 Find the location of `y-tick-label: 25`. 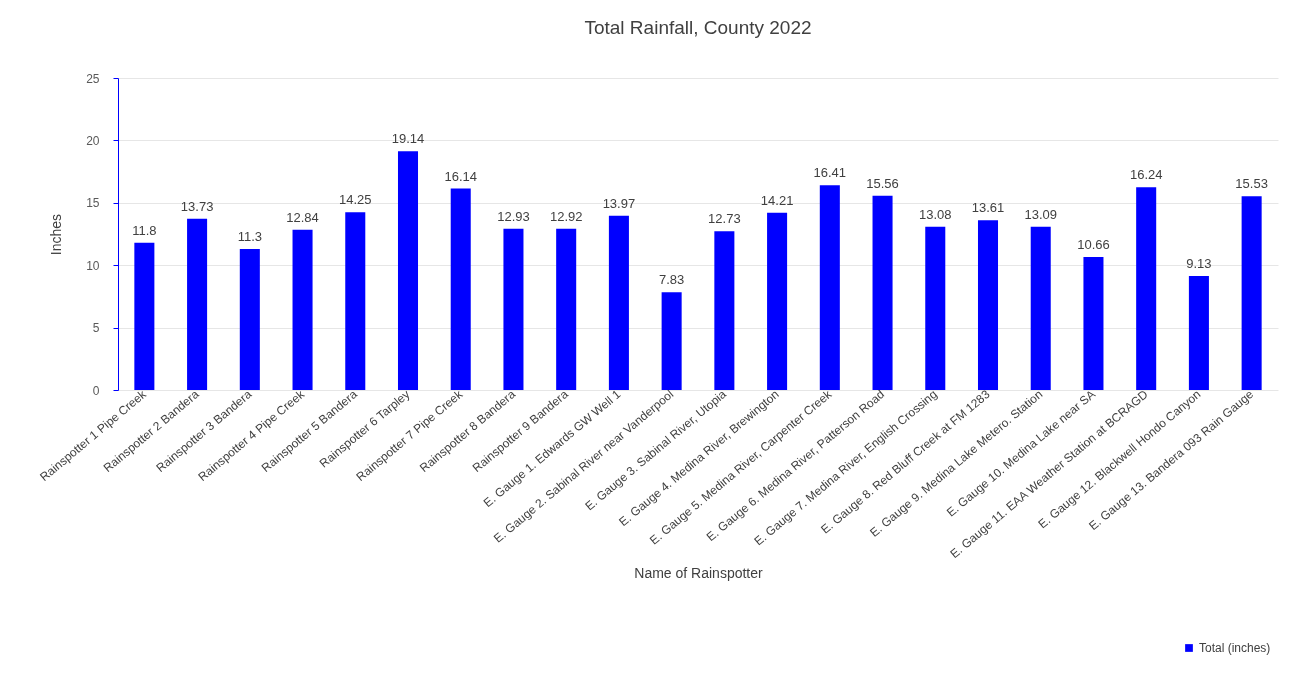

y-tick-label: 25 is located at coordinates (93, 78).